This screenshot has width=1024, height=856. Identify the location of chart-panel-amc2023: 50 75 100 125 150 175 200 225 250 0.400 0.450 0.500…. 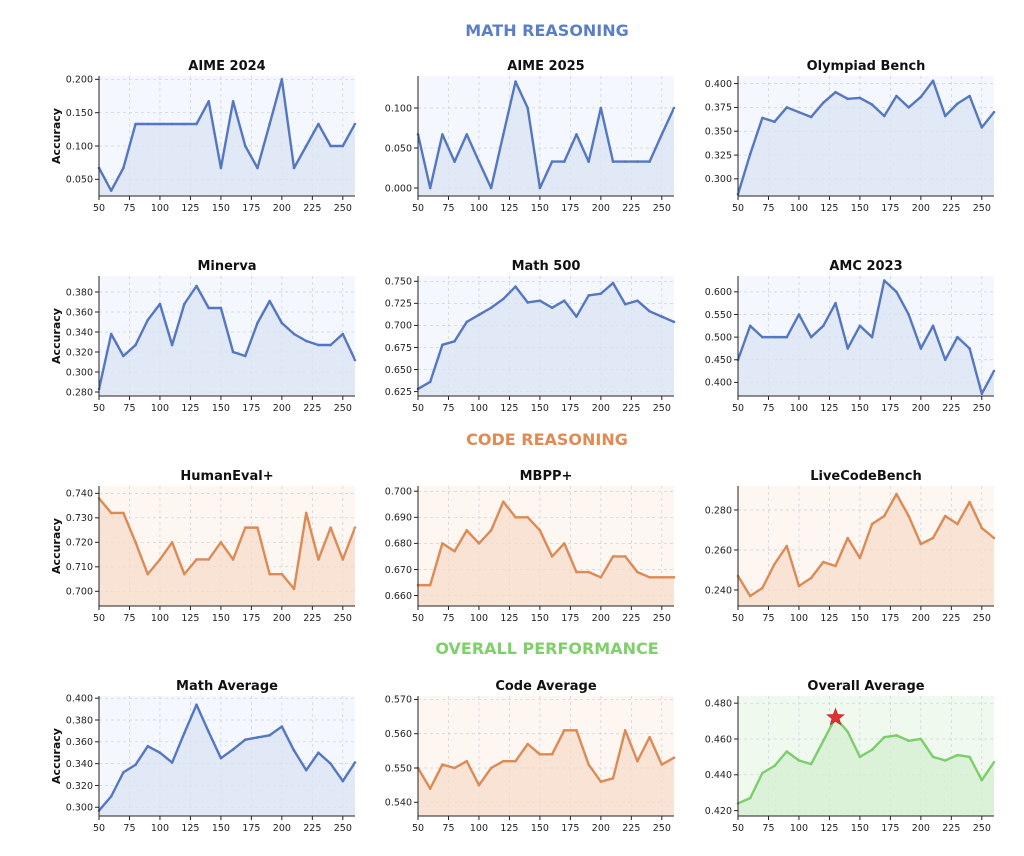
(850, 336).